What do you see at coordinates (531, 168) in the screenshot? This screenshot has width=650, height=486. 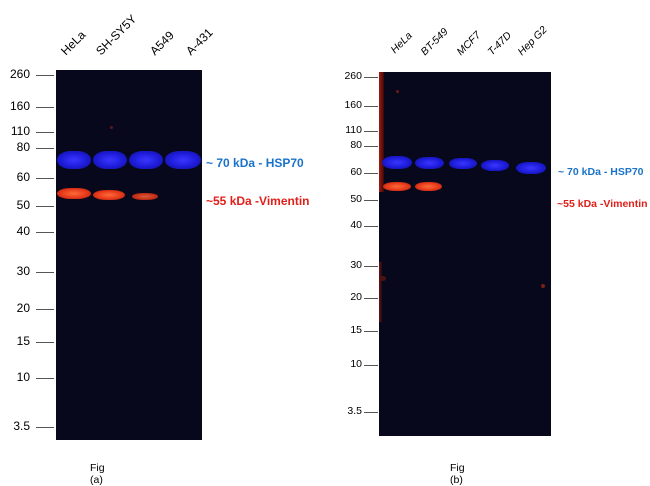 I see `hsp70-band-hep-g2` at bounding box center [531, 168].